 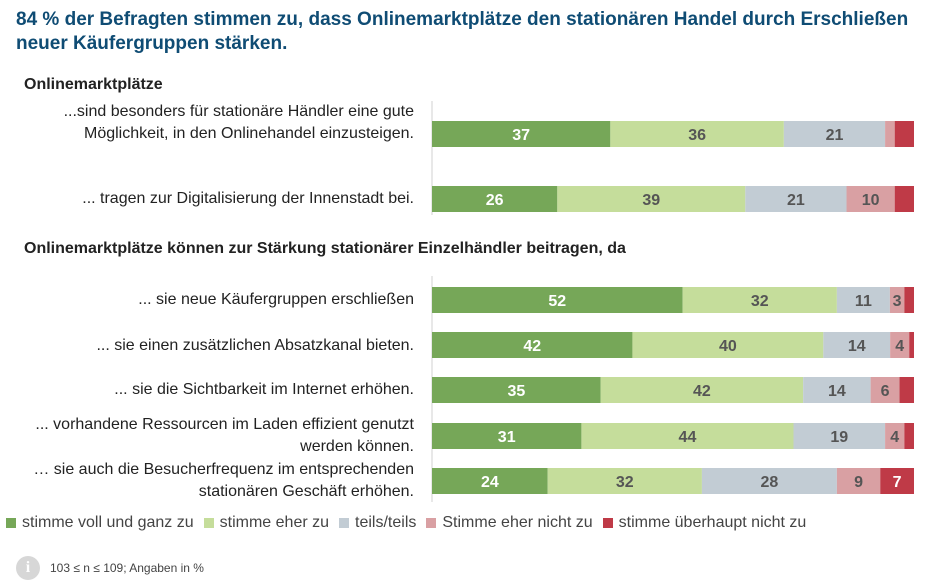 I want to click on data-label-r7-s1: 24, so click(x=490, y=482).